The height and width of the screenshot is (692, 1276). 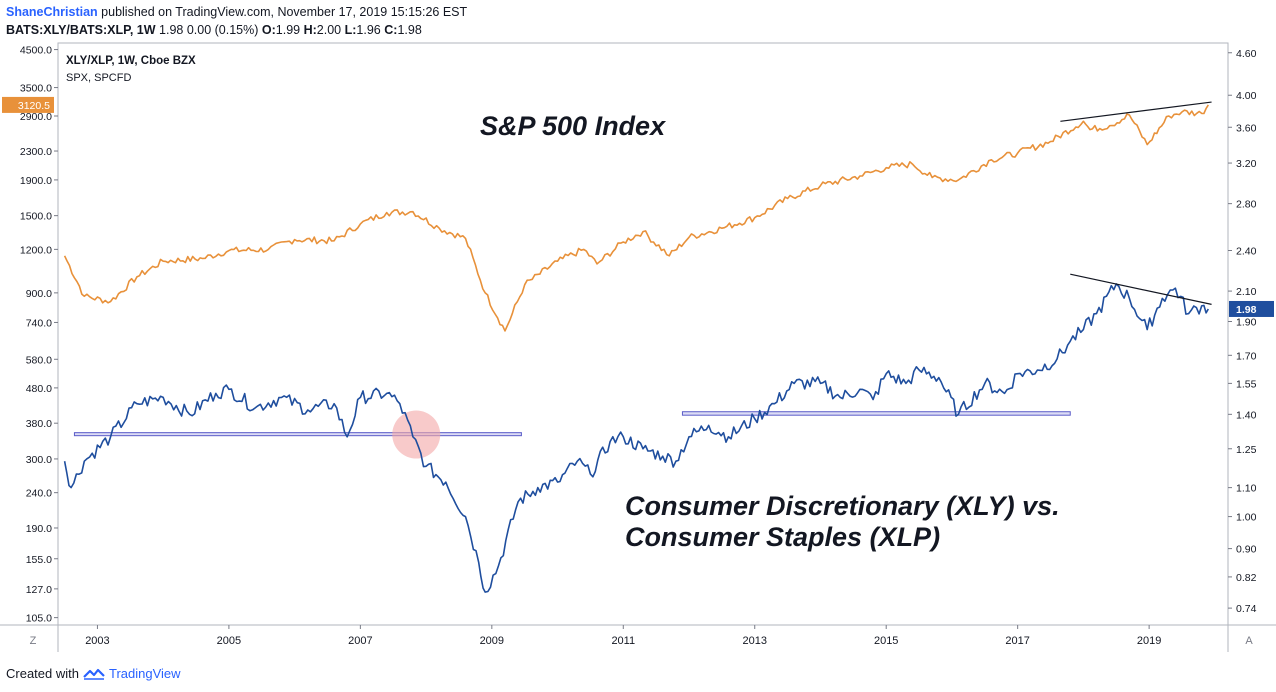 I want to click on right-tick-label: 1.40, so click(x=1246, y=415).